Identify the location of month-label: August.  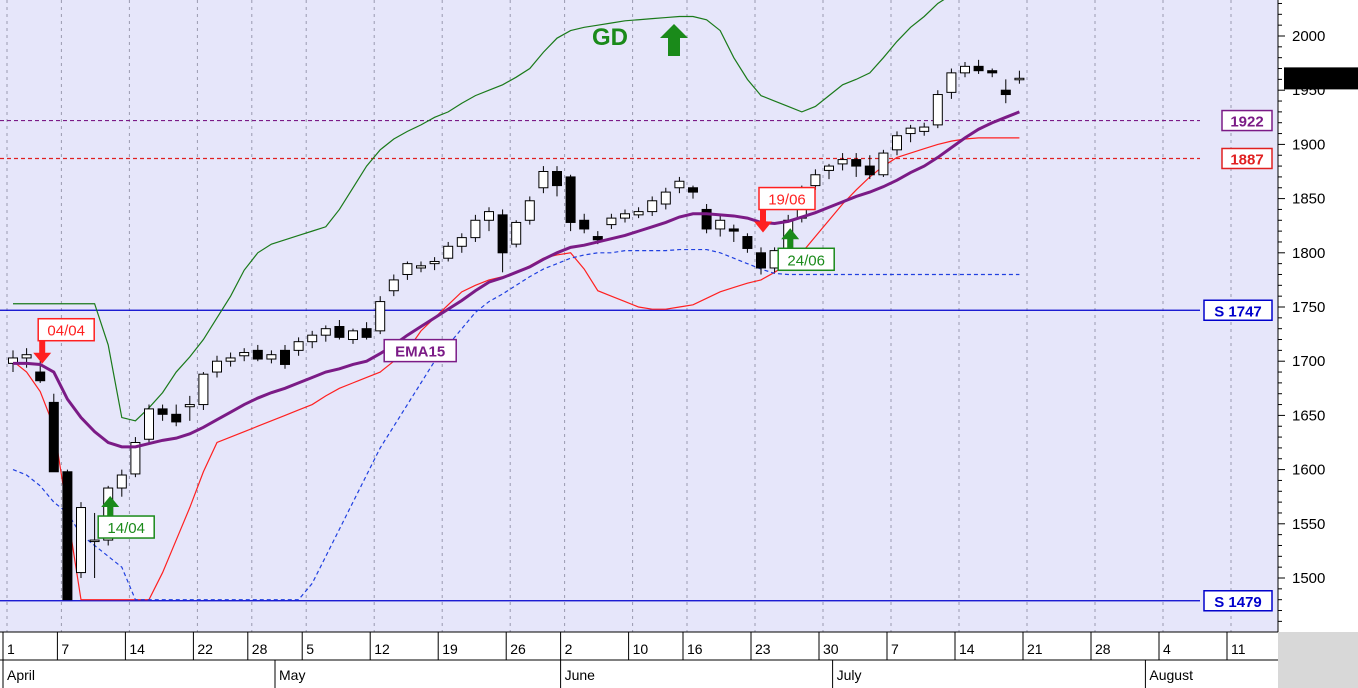
(1171, 675).